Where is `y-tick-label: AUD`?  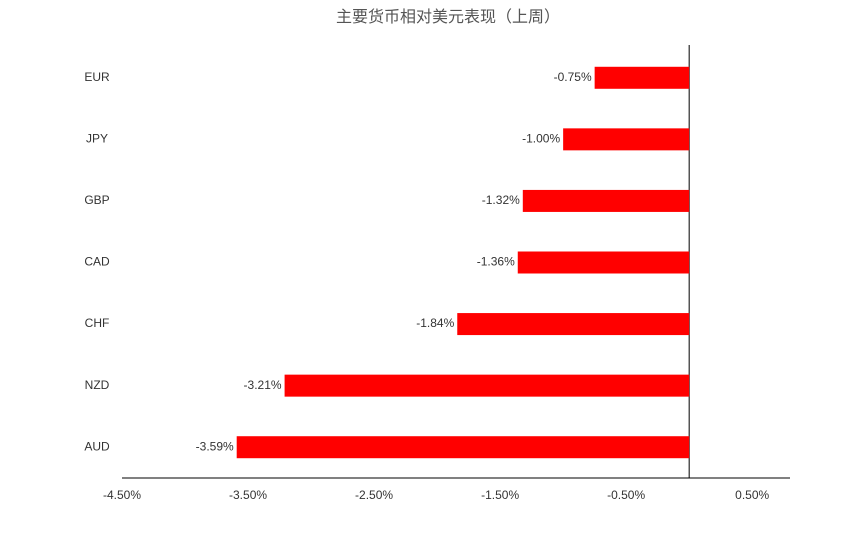
y-tick-label: AUD is located at coordinates (97, 446).